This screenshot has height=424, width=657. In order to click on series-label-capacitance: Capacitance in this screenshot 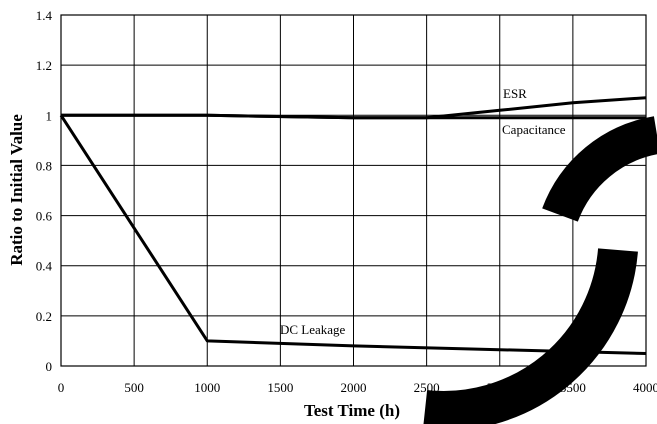, I will do `click(534, 129)`.